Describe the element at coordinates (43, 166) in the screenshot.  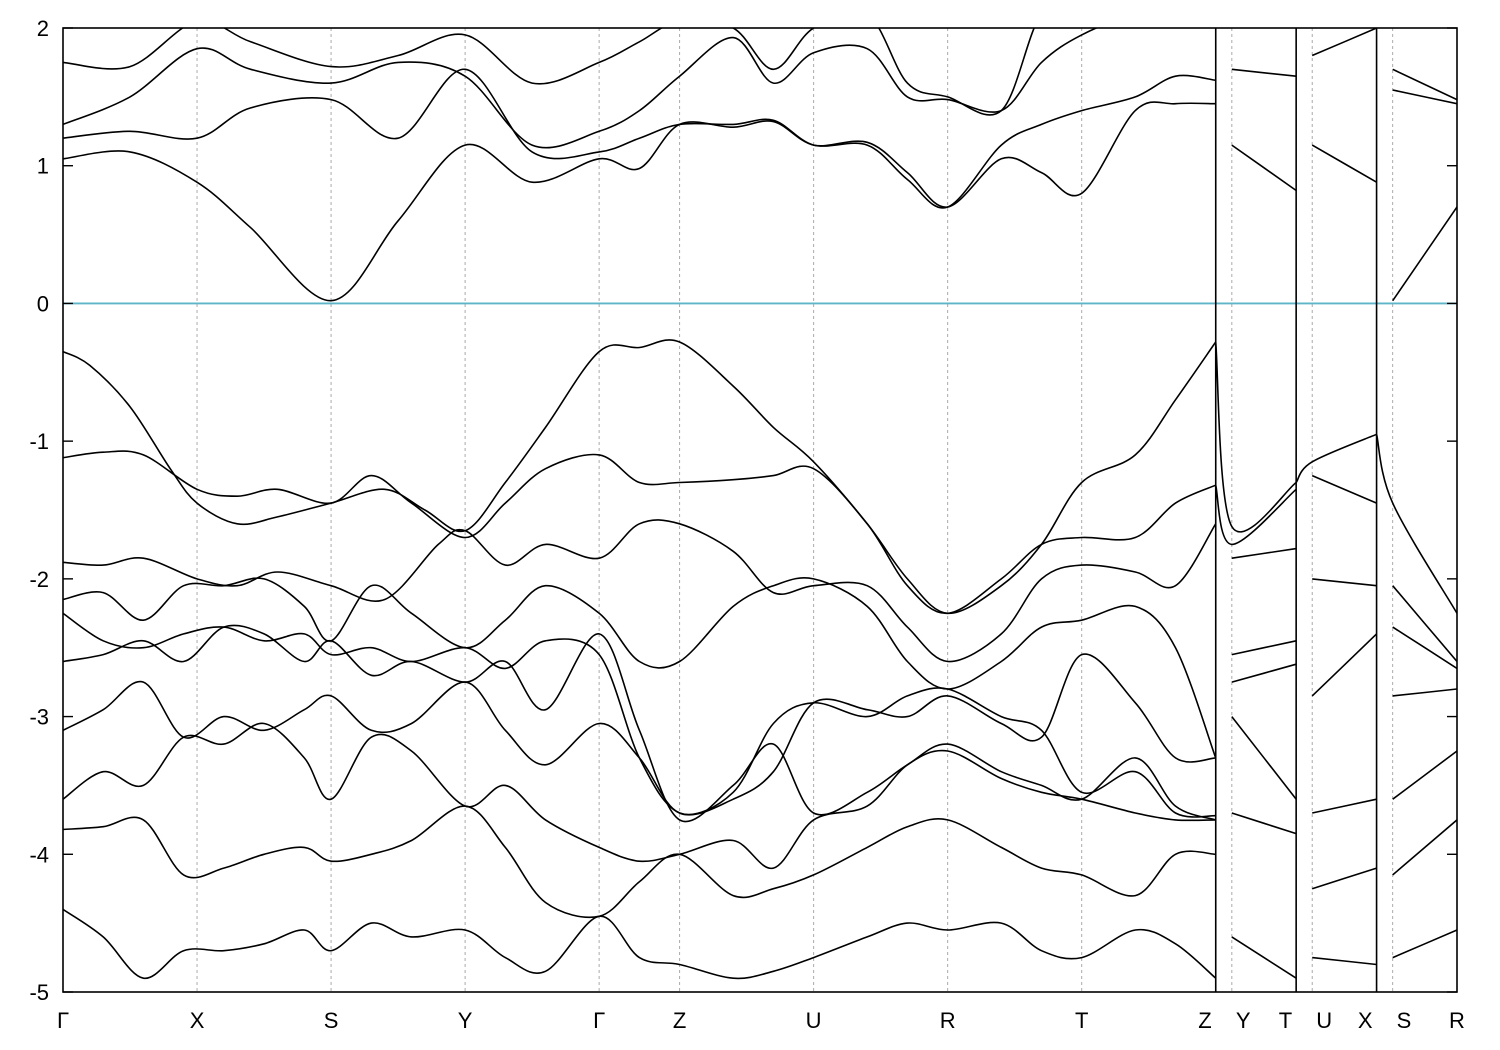
I see `y-tick-label: 1` at that location.